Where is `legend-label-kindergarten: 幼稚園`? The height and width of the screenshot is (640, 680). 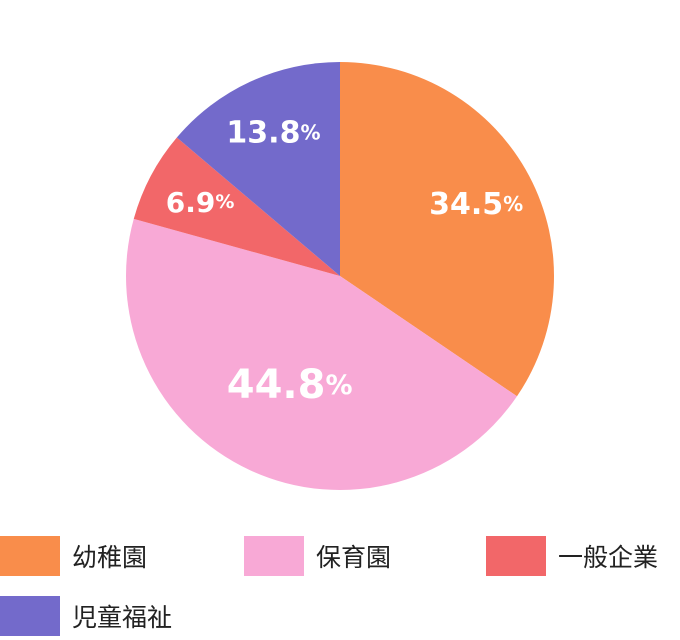
legend-label-kindergarten: 幼稚園 is located at coordinates (110, 557).